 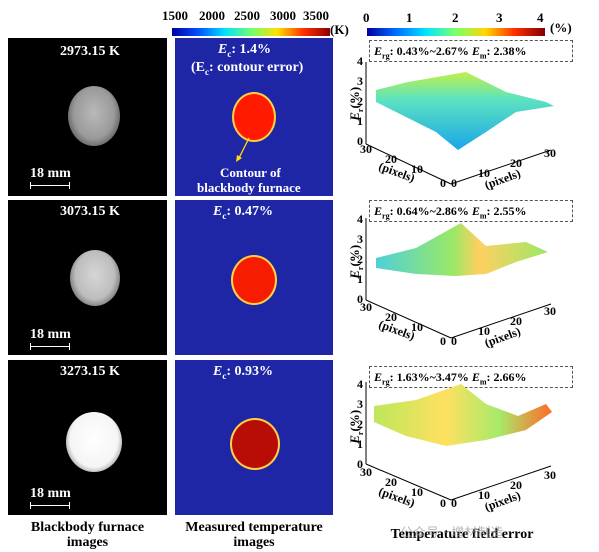 What do you see at coordinates (254, 277) in the screenshot?
I see `measured-image-2: Ec: 0.47%` at bounding box center [254, 277].